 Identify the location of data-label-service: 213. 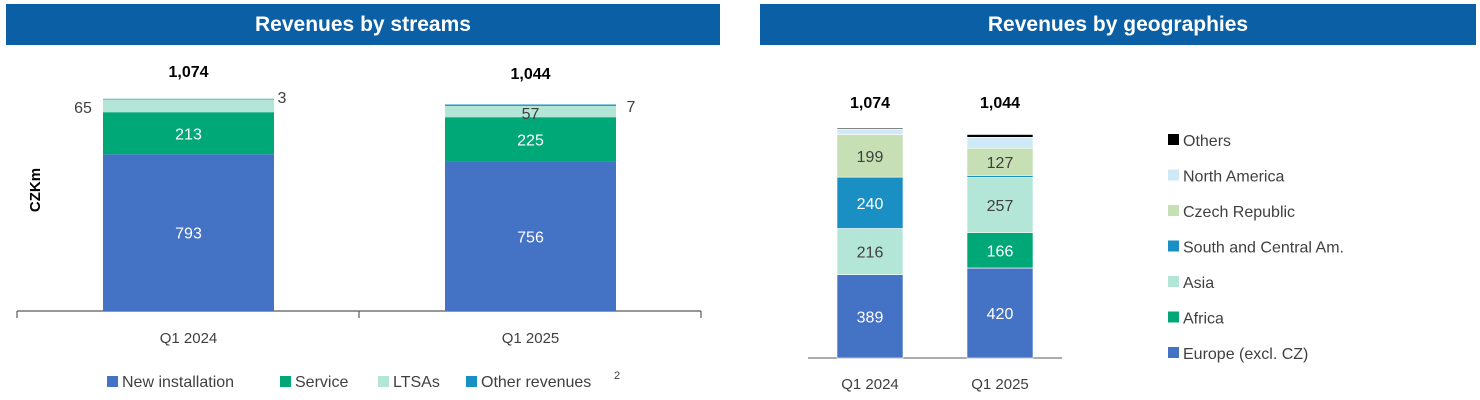
(188, 134).